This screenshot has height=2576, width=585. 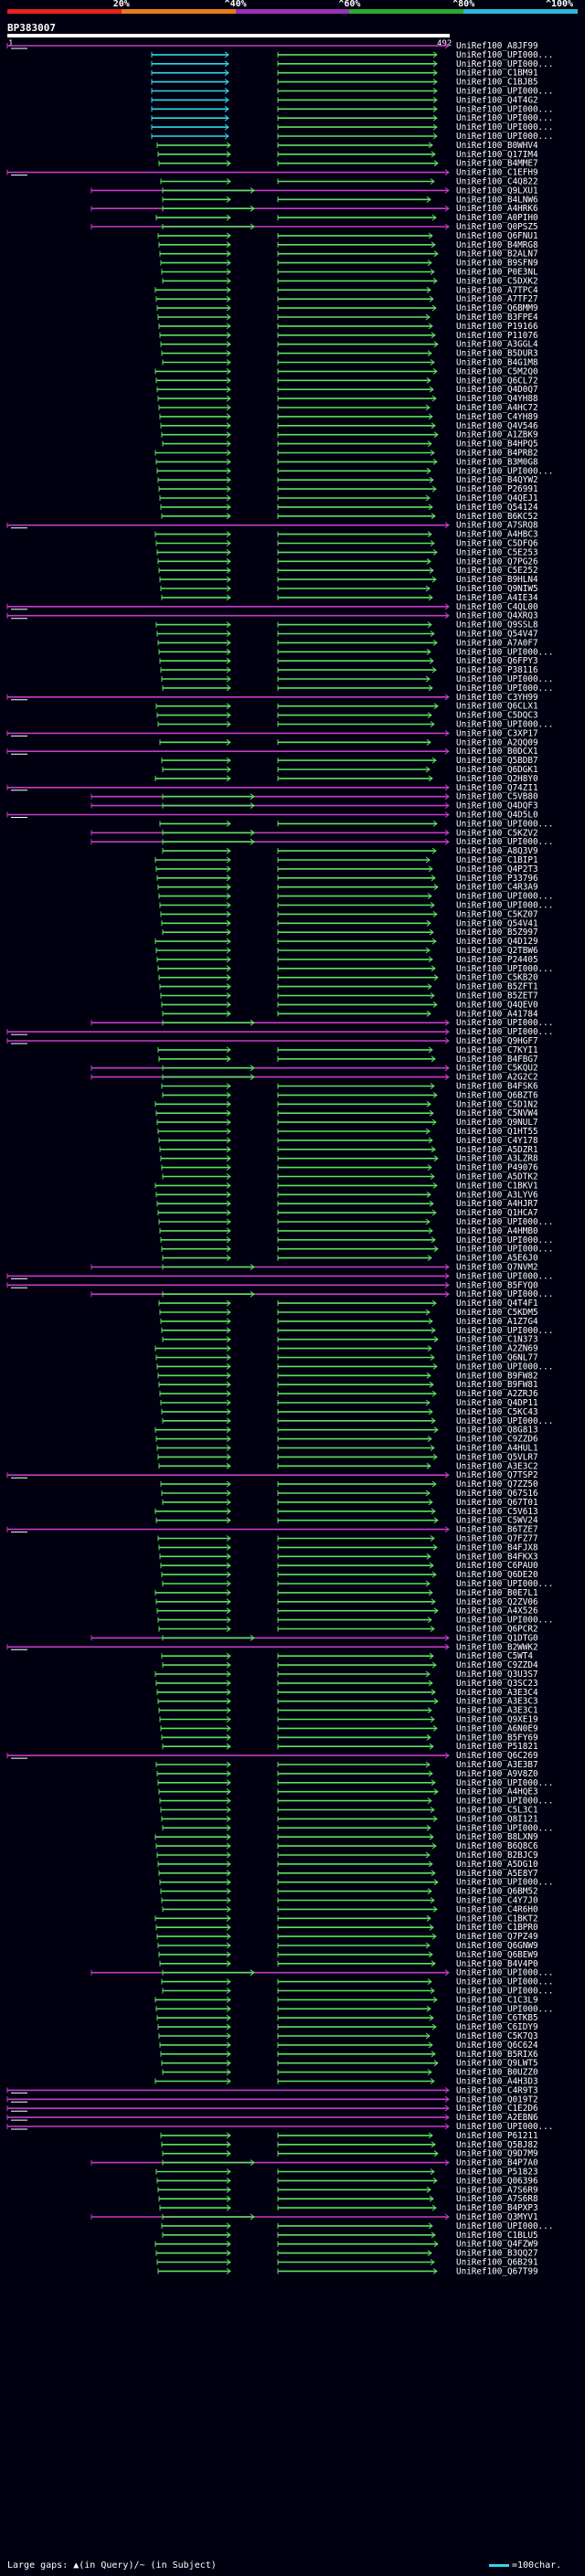 What do you see at coordinates (497, 1005) in the screenshot?
I see `hit-name: UniRef100_Q4QEV0` at bounding box center [497, 1005].